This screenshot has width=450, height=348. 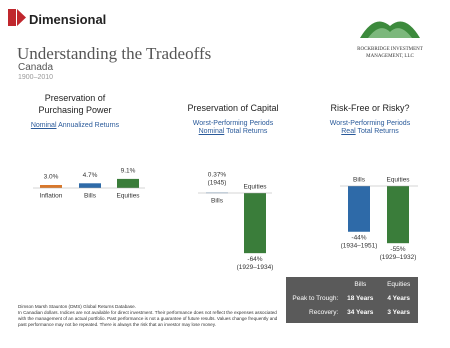 What do you see at coordinates (399, 284) in the screenshot?
I see `column-header: Equities` at bounding box center [399, 284].